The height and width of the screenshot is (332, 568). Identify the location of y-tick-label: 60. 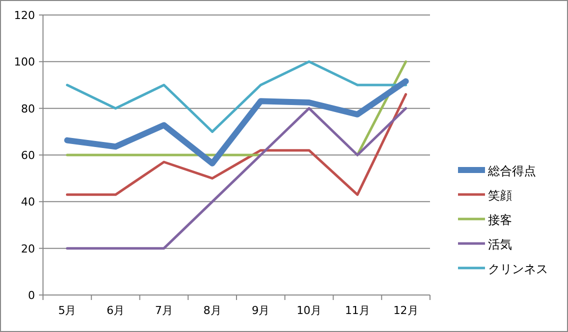
(28, 155).